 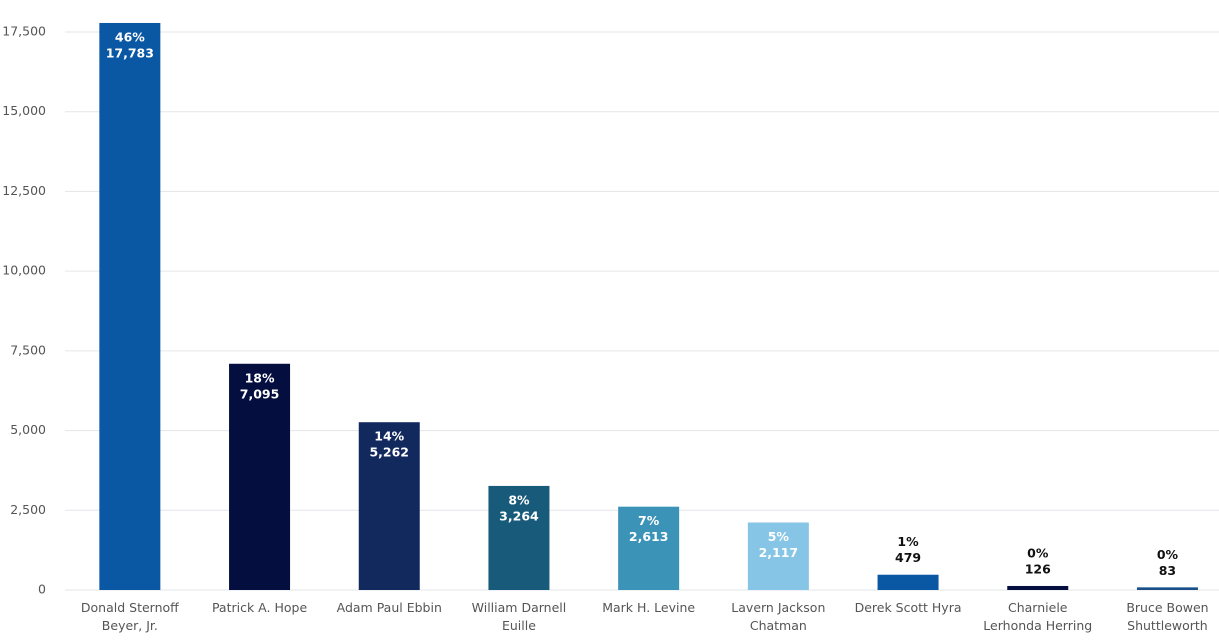 What do you see at coordinates (24, 31) in the screenshot?
I see `y-tick-label: 17,500` at bounding box center [24, 31].